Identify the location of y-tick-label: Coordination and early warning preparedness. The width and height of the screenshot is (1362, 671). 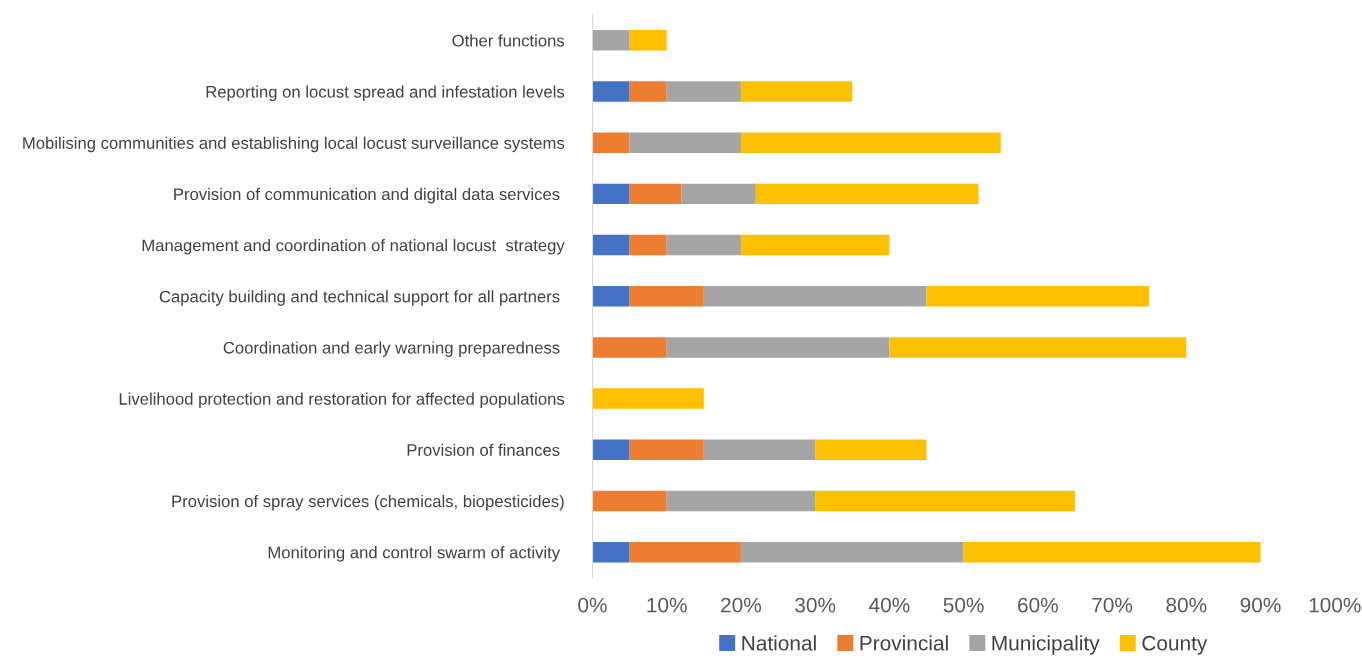
(391, 349).